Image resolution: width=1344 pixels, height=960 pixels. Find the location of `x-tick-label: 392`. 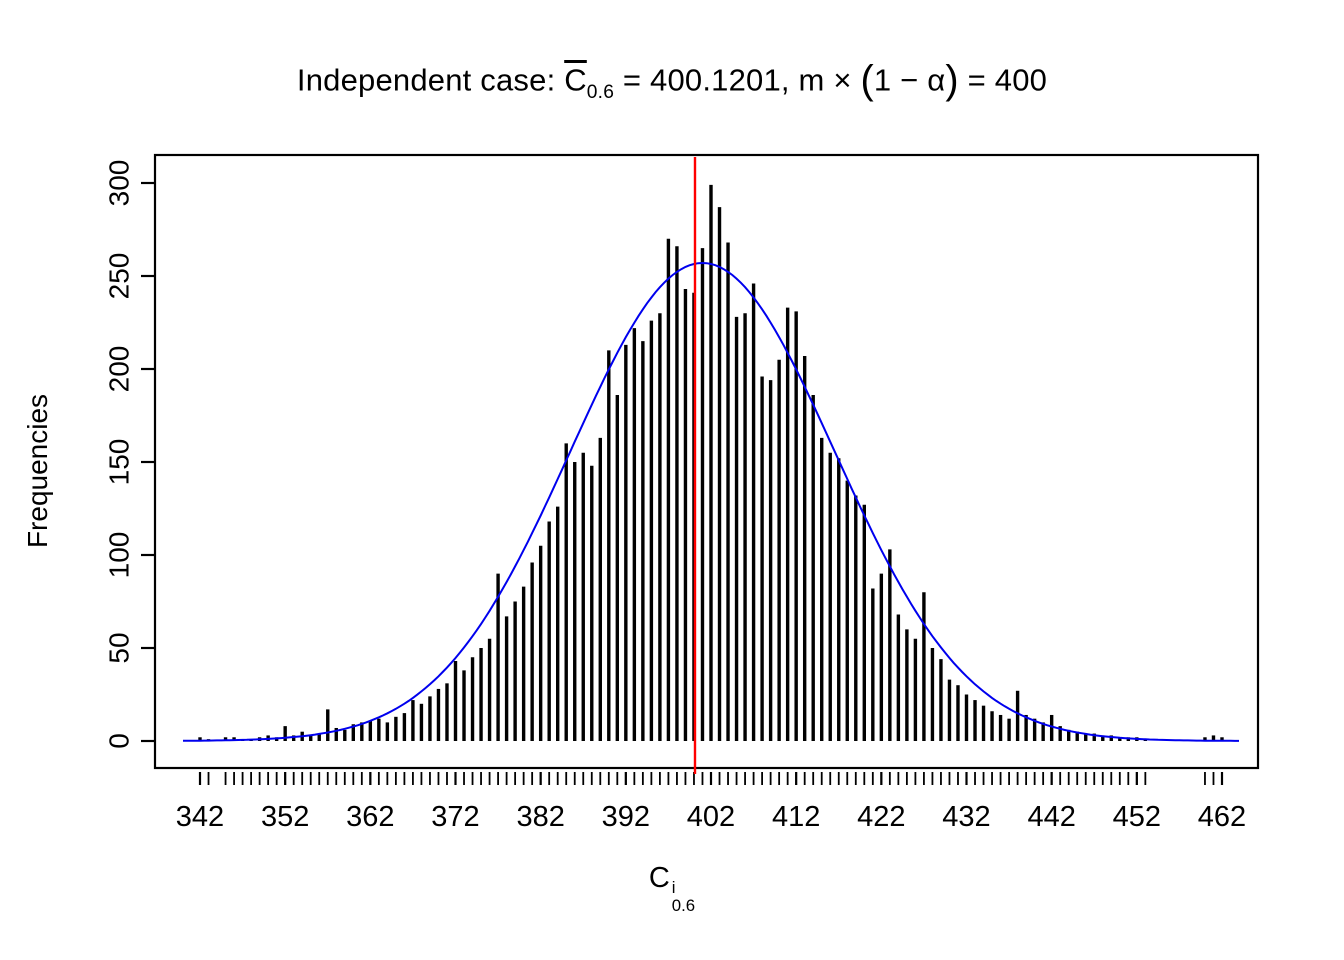

x-tick-label: 392 is located at coordinates (626, 817).